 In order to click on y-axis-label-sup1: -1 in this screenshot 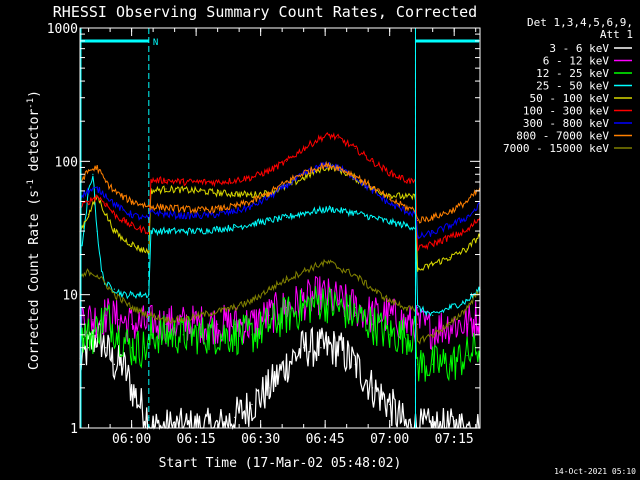, I will do `click(31, 184)`.